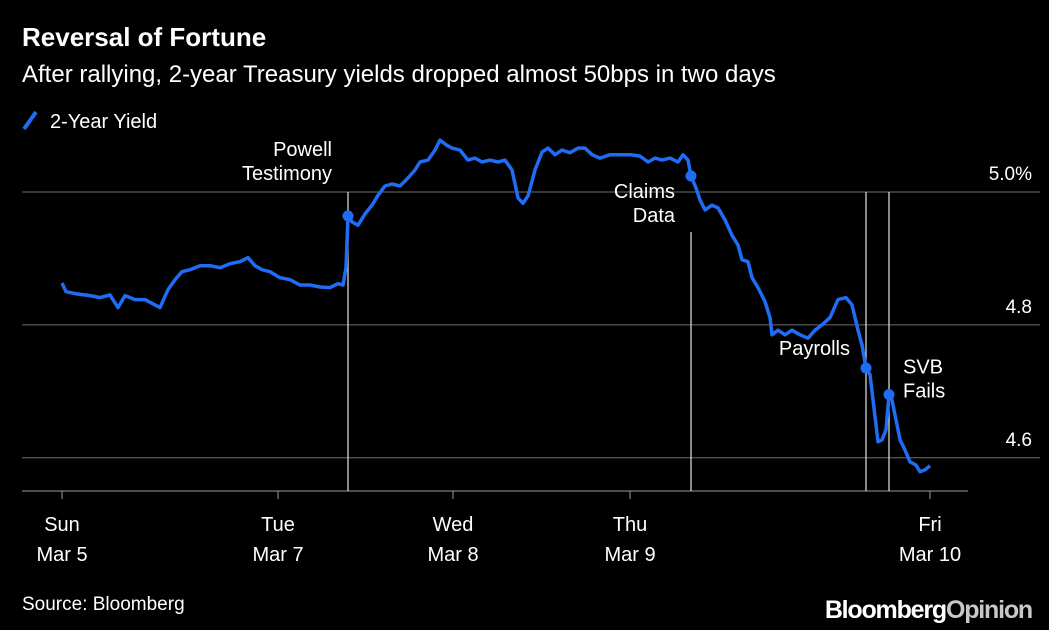 The image size is (1049, 630). Describe the element at coordinates (103, 604) in the screenshot. I see `source: Source: Bloomberg` at that location.